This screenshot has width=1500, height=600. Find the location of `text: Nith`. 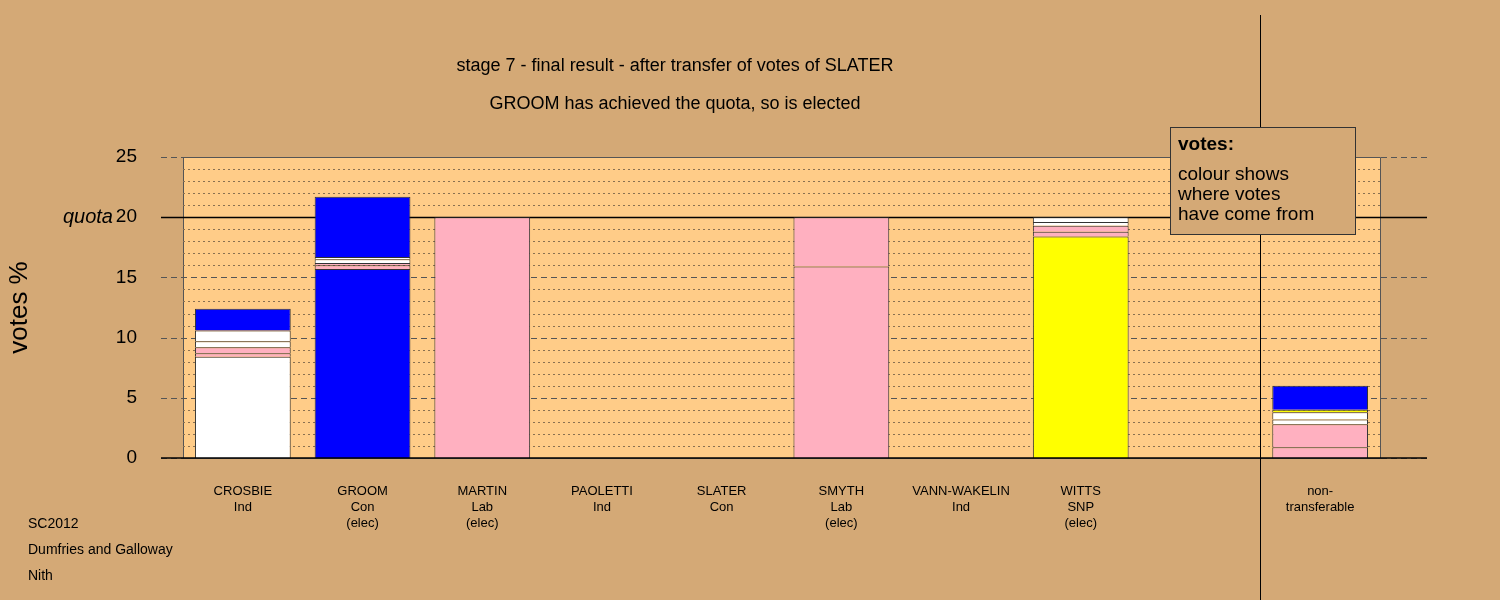

text: Nith is located at coordinates (40, 575).